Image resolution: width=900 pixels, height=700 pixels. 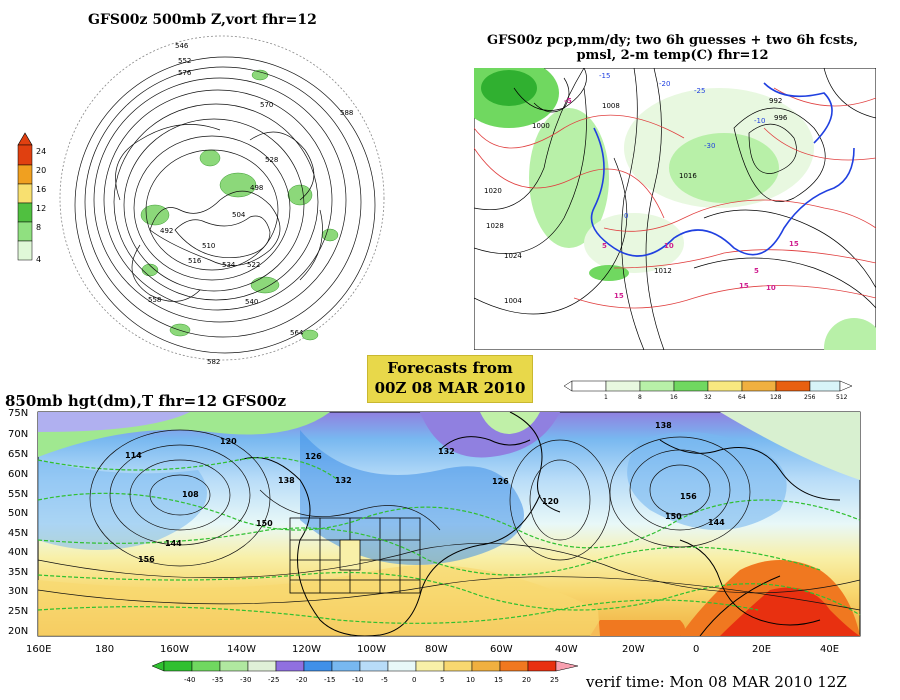 What do you see at coordinates (501, 649) in the screenshot?
I see `lon-label: 60W` at bounding box center [501, 649].